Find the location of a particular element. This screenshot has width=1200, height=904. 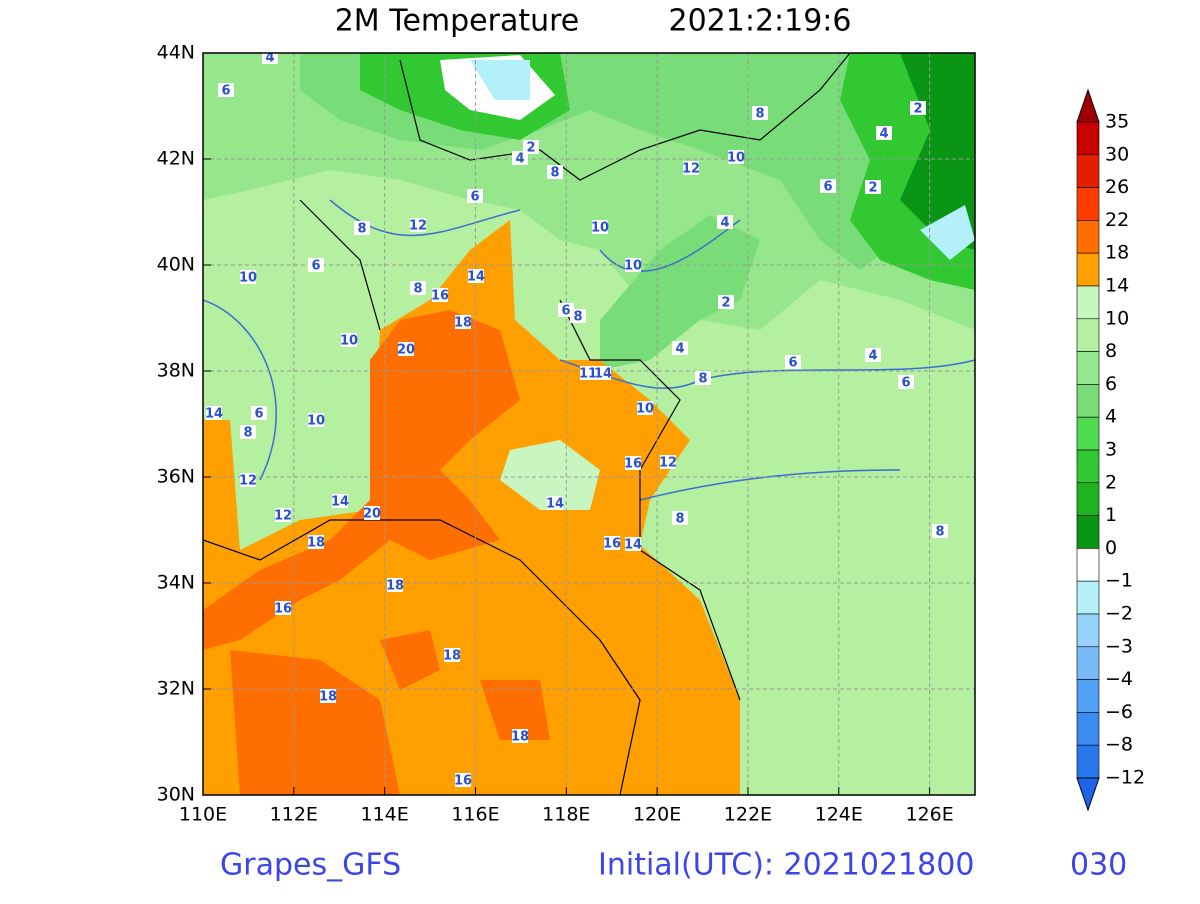

lon-tick-label: 116E is located at coordinates (475, 815).